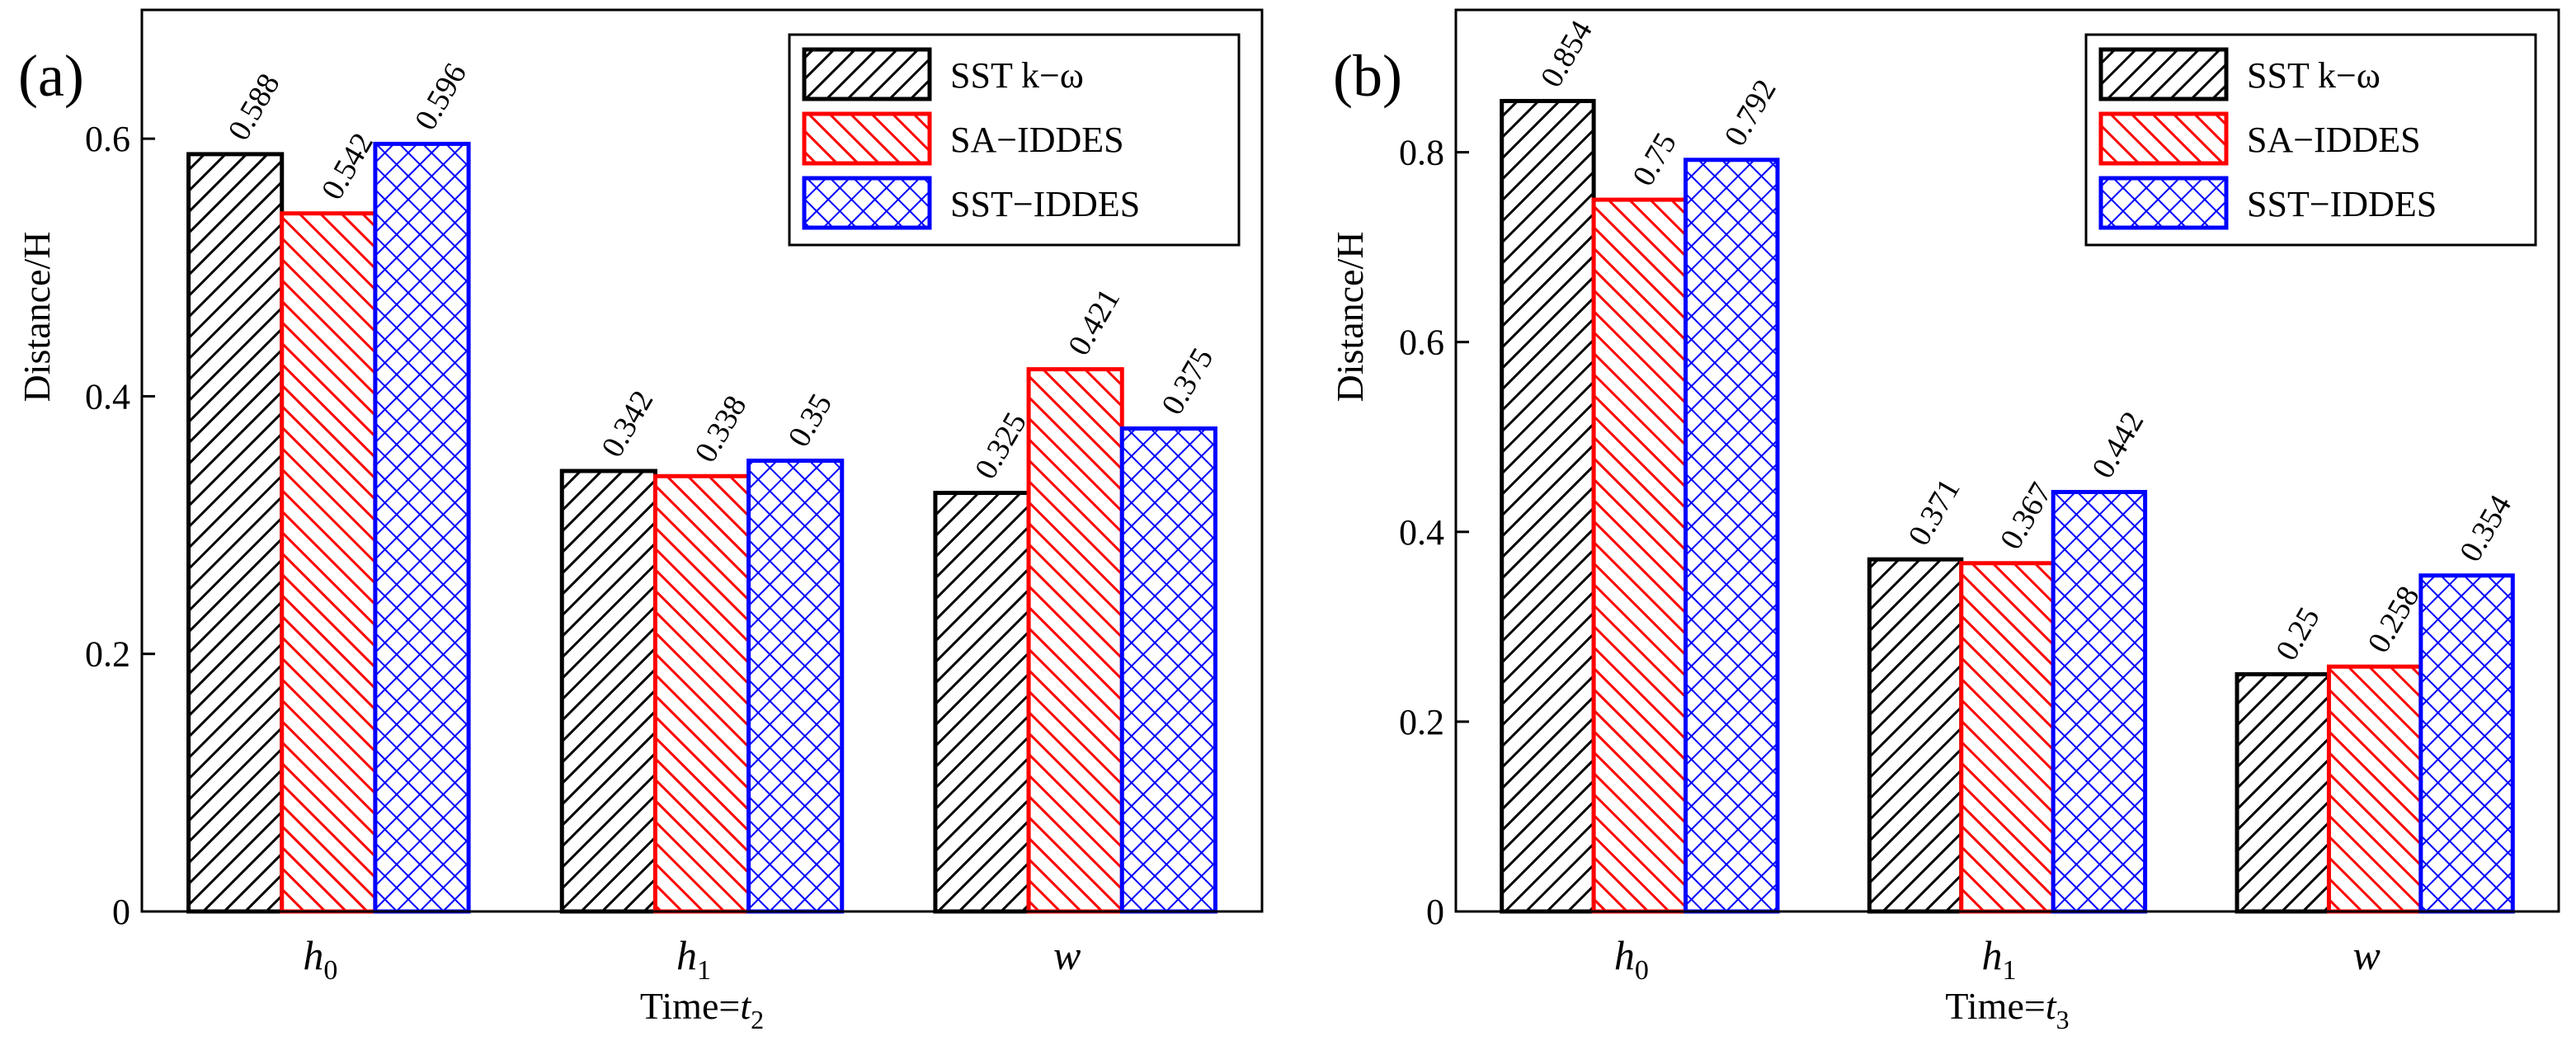  What do you see at coordinates (627, 423) in the screenshot?
I see `data-label: 0.342` at bounding box center [627, 423].